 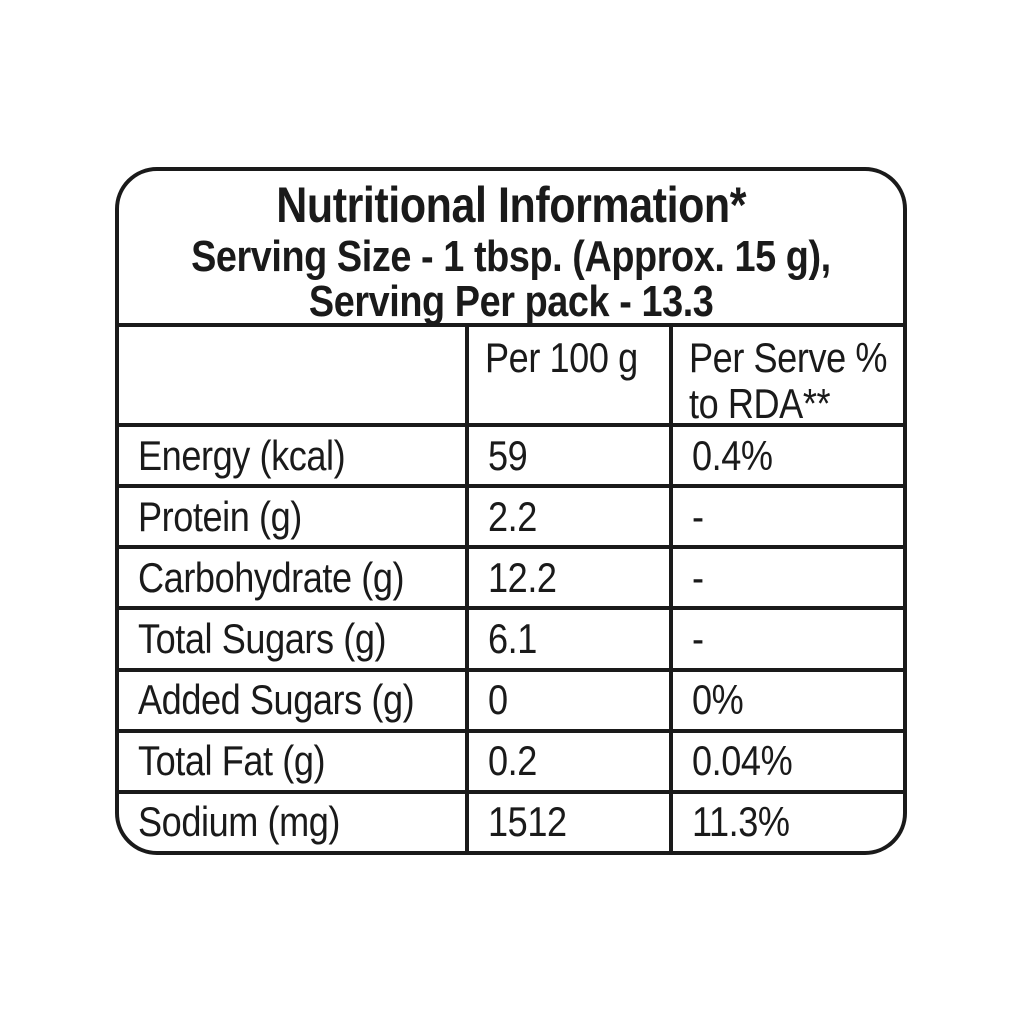 I want to click on column-header-per-100g: Per 100 g, so click(x=567, y=373).